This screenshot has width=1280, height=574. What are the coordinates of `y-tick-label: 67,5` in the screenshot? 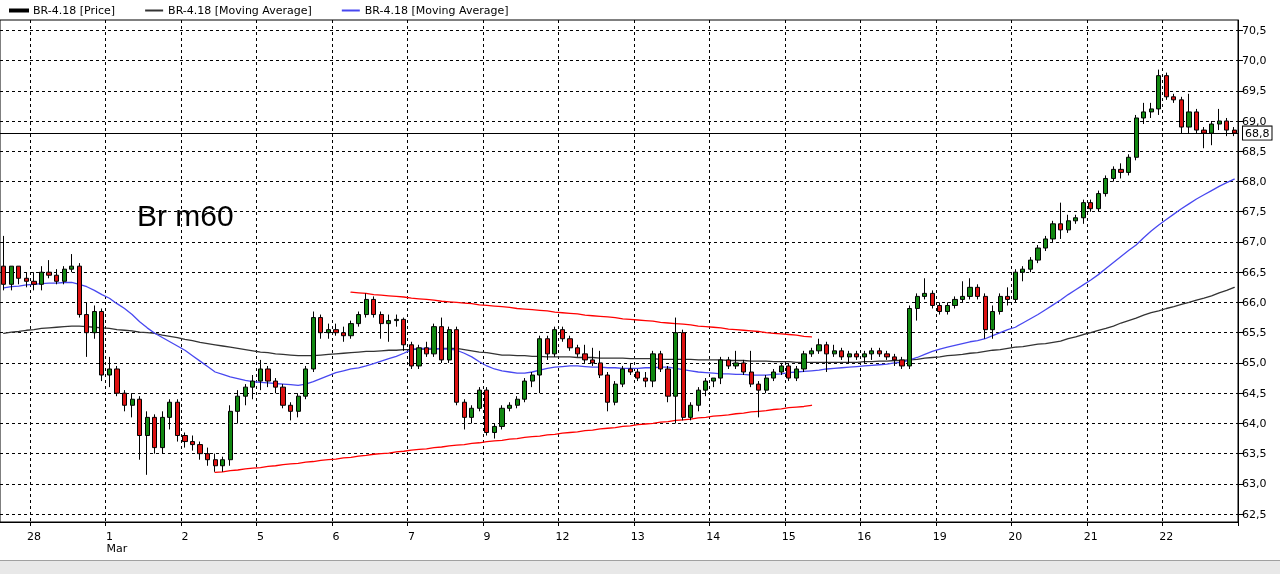 It's located at (1254, 212).